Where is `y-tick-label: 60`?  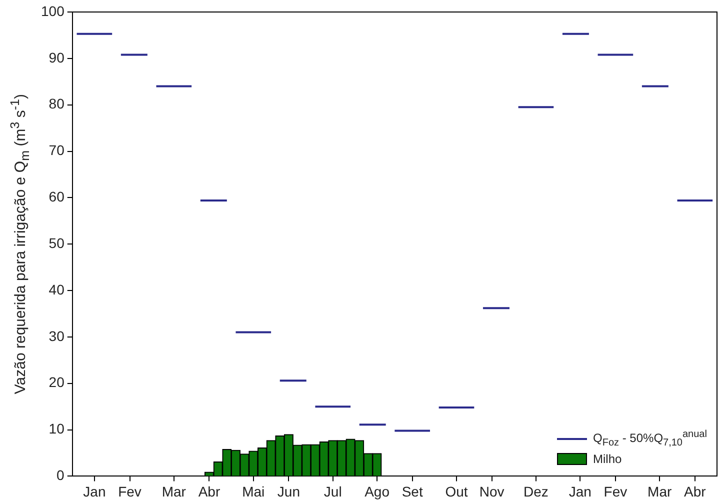 y-tick-label: 60 is located at coordinates (56, 196).